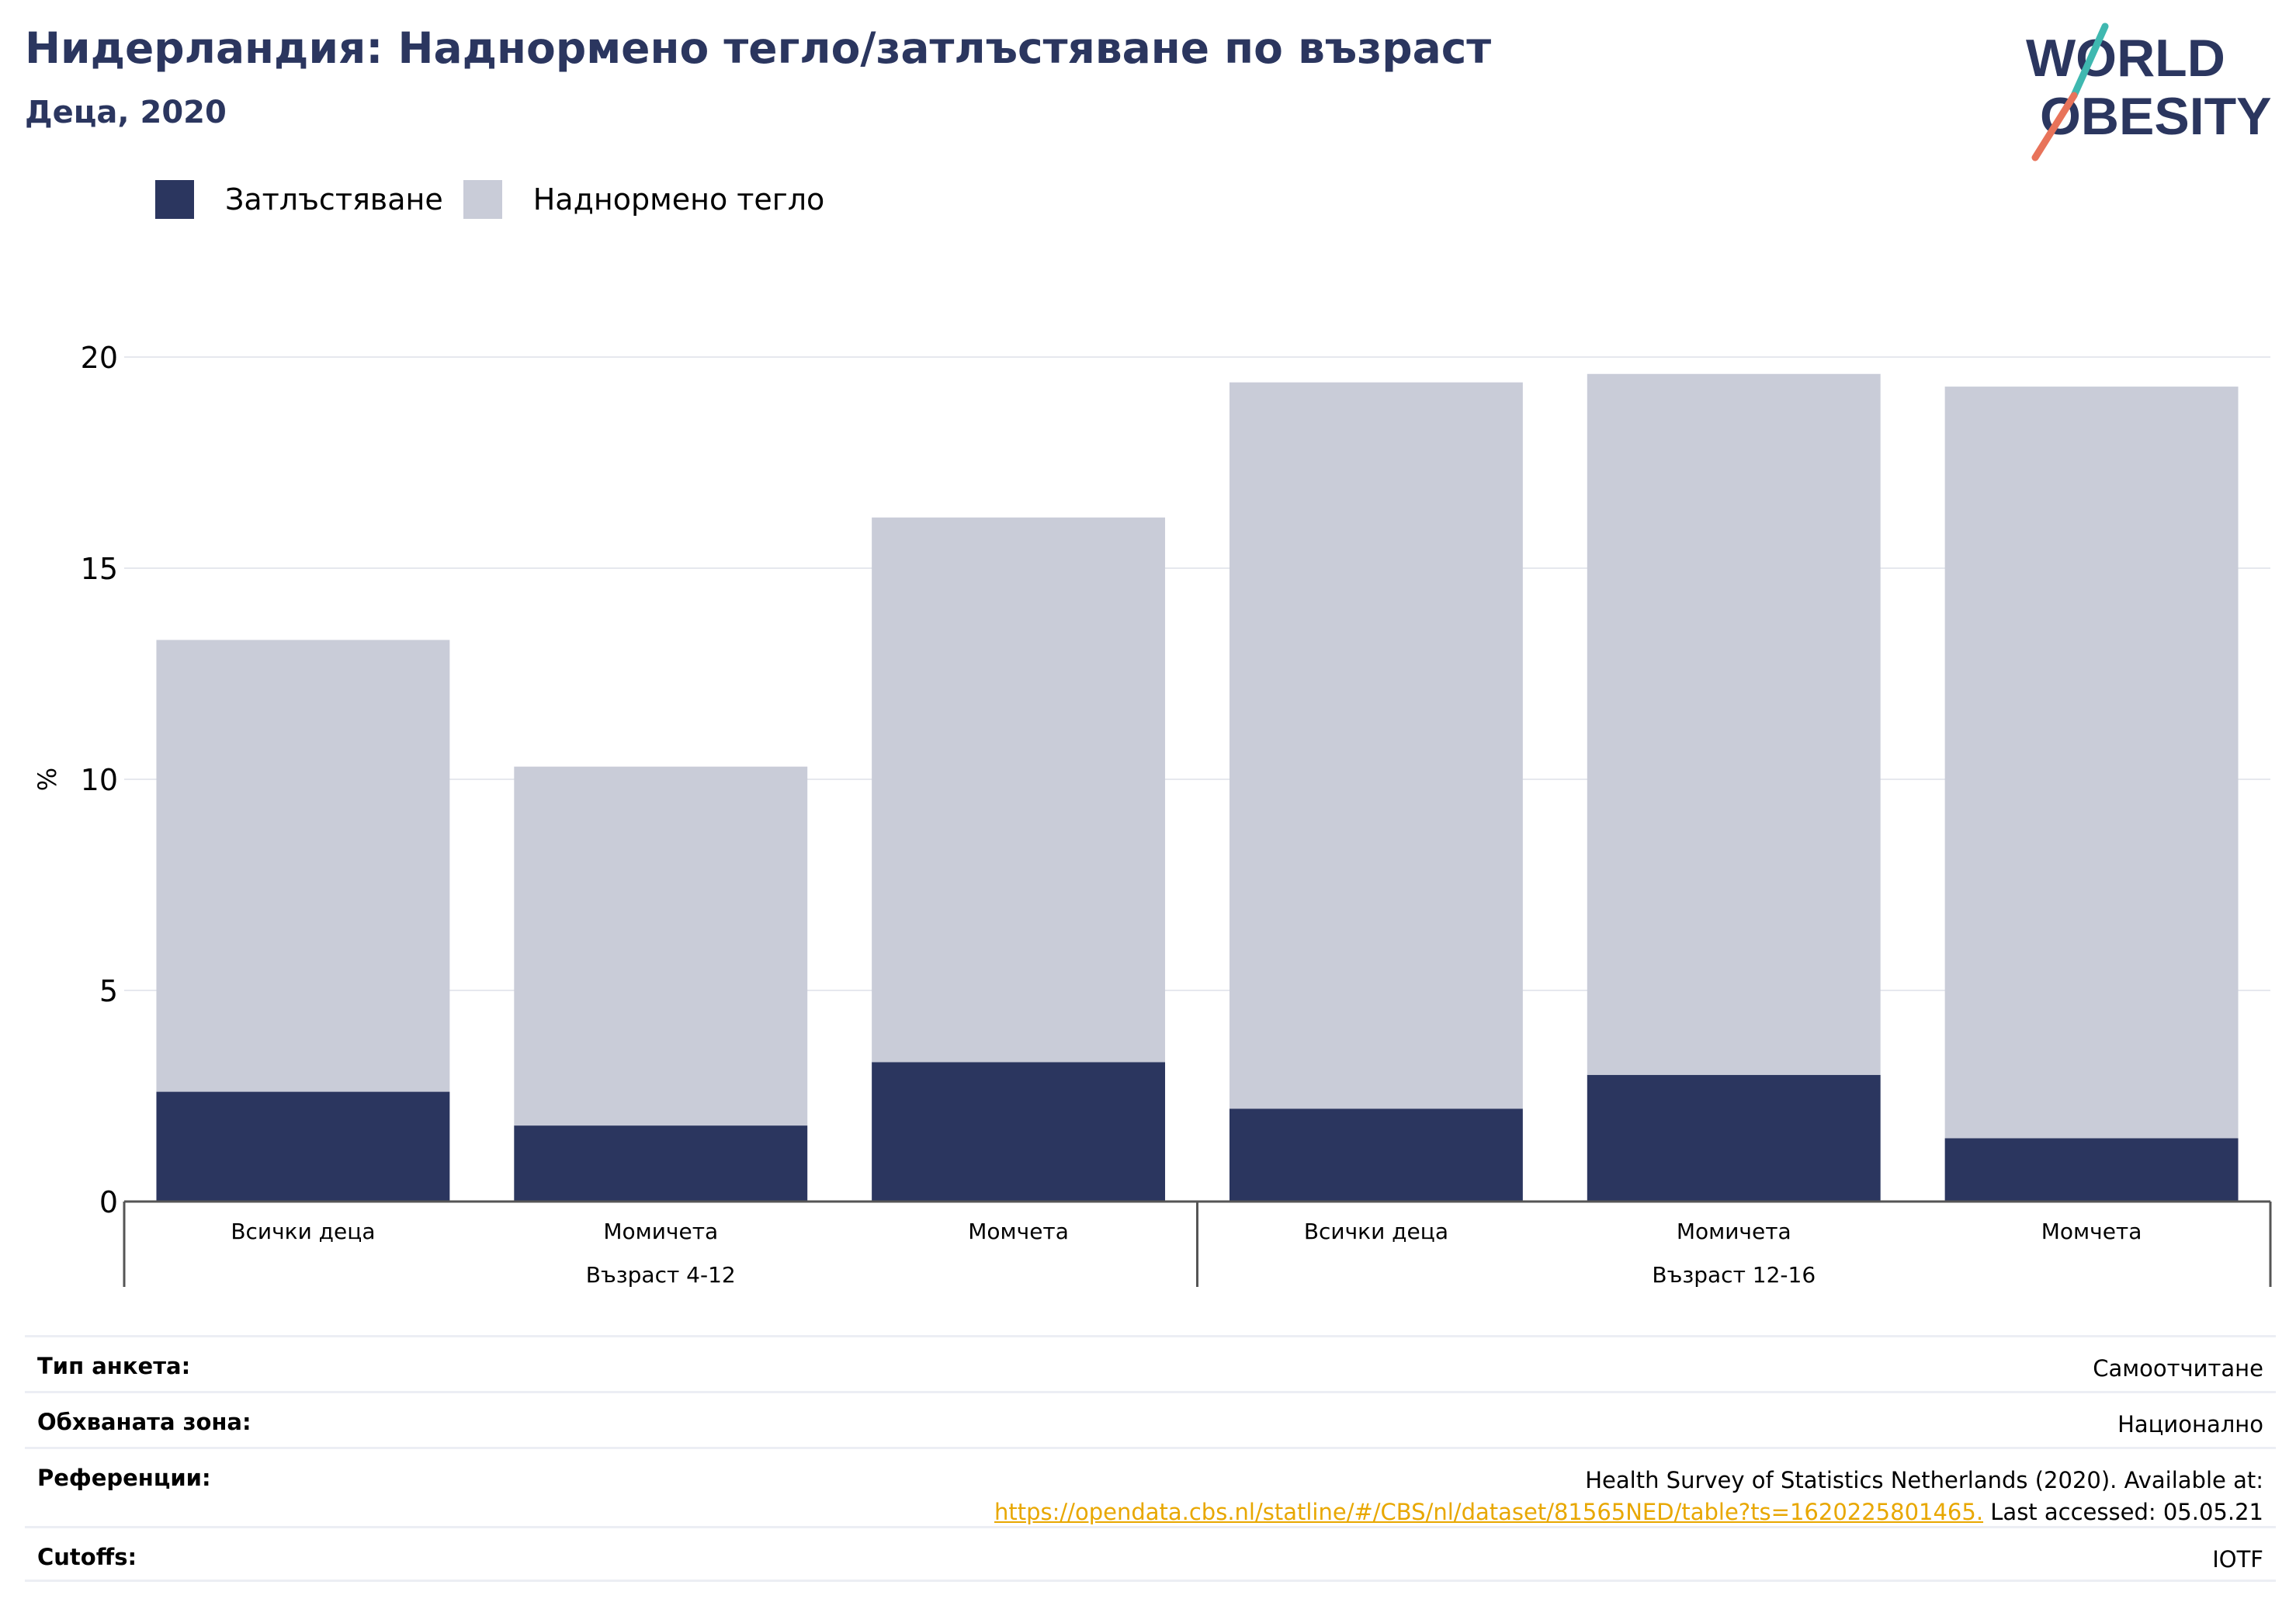 The width and height of the screenshot is (2296, 1623). Describe the element at coordinates (2178, 1368) in the screenshot. I see `survey-type-value: Самоотчитане` at that location.